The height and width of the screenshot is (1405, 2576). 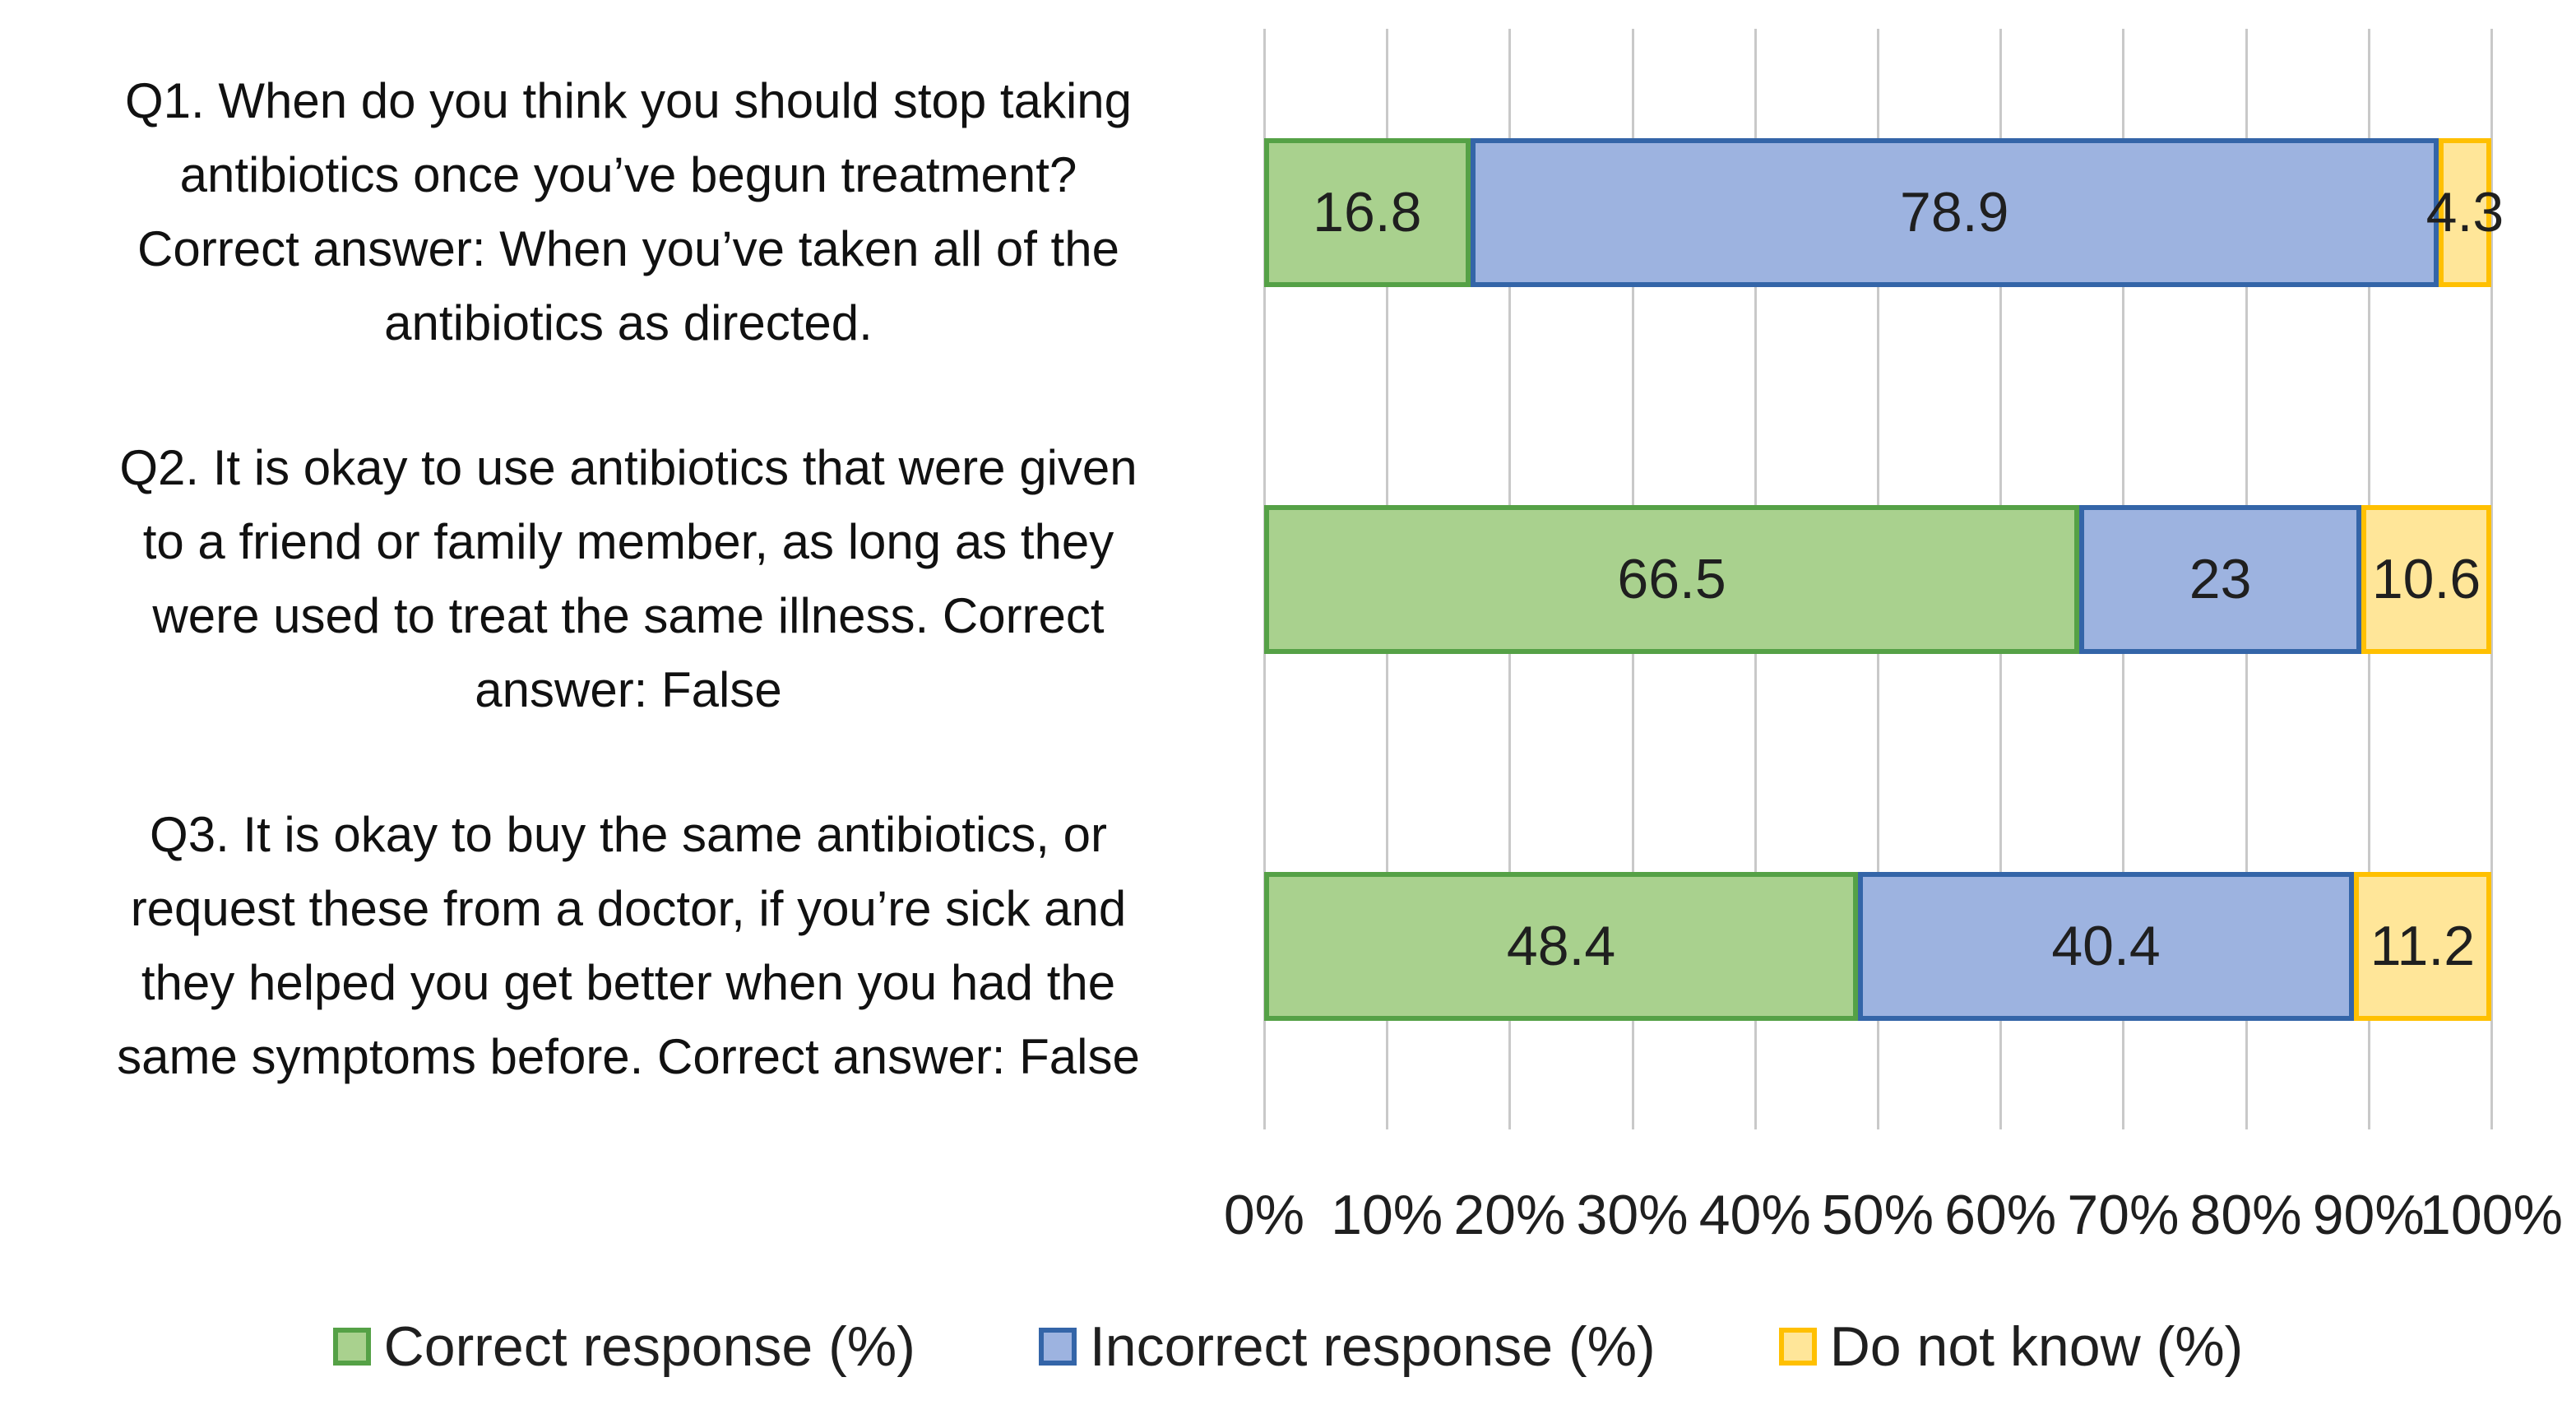 I want to click on data-label: 23, so click(x=2220, y=579).